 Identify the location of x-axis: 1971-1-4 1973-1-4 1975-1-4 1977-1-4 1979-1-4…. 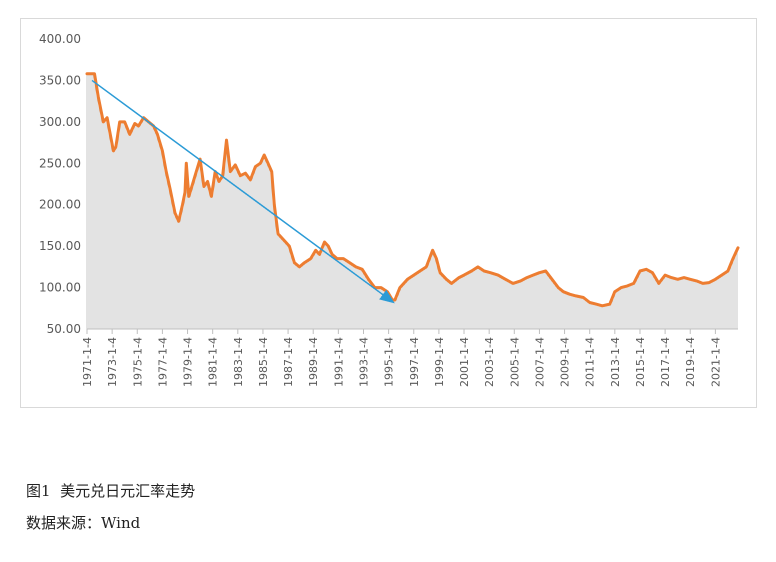
(409, 357).